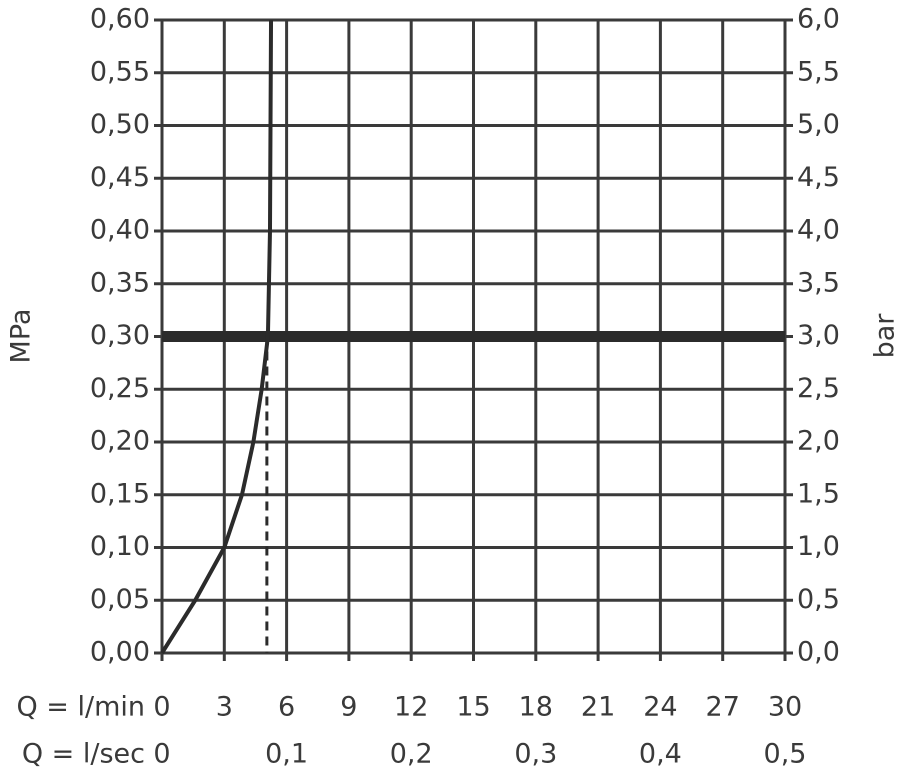 The height and width of the screenshot is (778, 904). Describe the element at coordinates (818, 546) in the screenshot. I see `y2-tick-label: 1,0` at that location.